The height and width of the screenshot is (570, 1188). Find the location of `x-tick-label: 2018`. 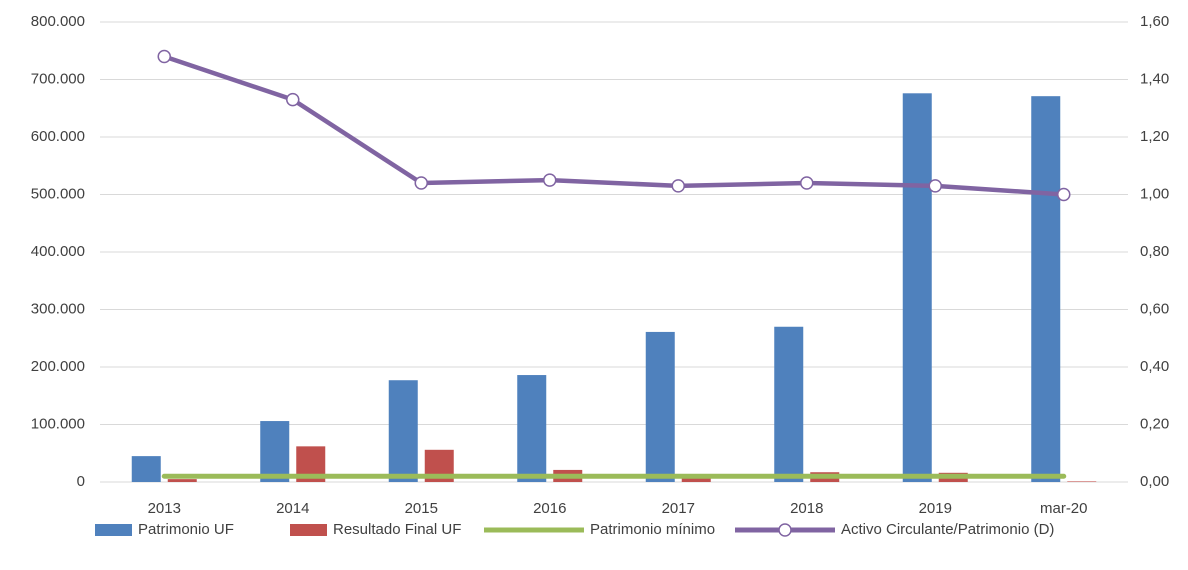

x-tick-label: 2018 is located at coordinates (806, 508).